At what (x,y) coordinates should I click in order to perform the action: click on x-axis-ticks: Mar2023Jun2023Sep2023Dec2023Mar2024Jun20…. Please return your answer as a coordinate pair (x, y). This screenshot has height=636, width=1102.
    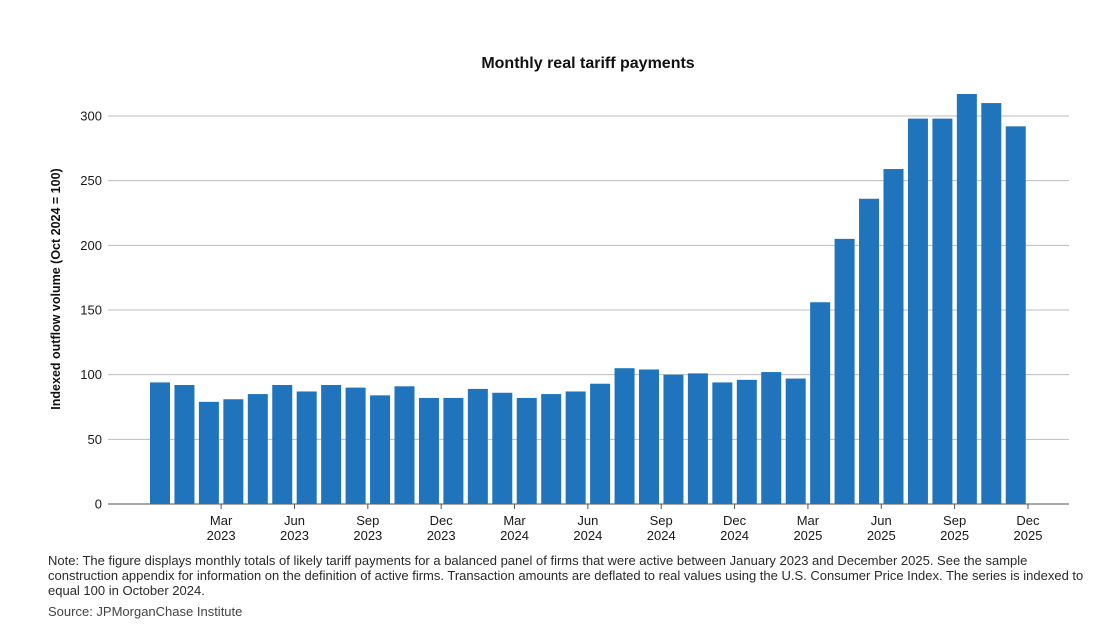
    Looking at the image, I should click on (625, 523).